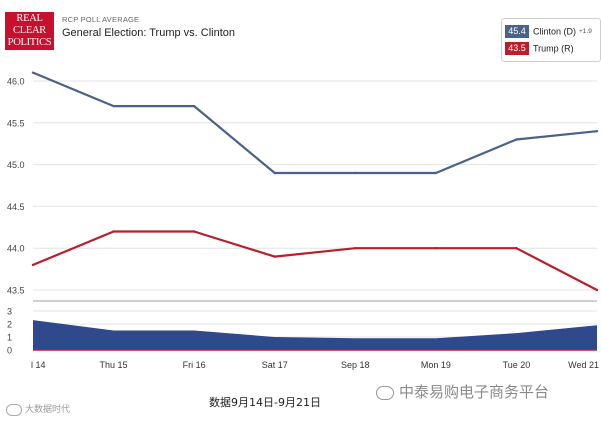  What do you see at coordinates (436, 365) in the screenshot?
I see `x-tick-label: Mon 19` at bounding box center [436, 365].